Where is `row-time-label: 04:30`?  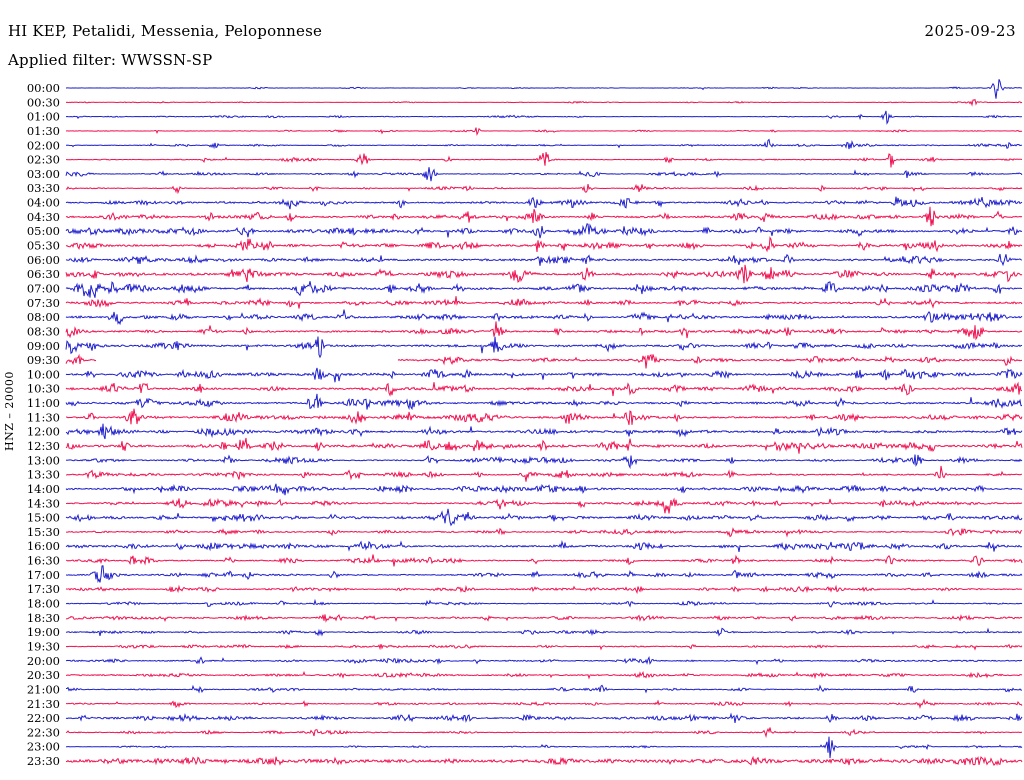 row-time-label: 04:30 is located at coordinates (43, 217).